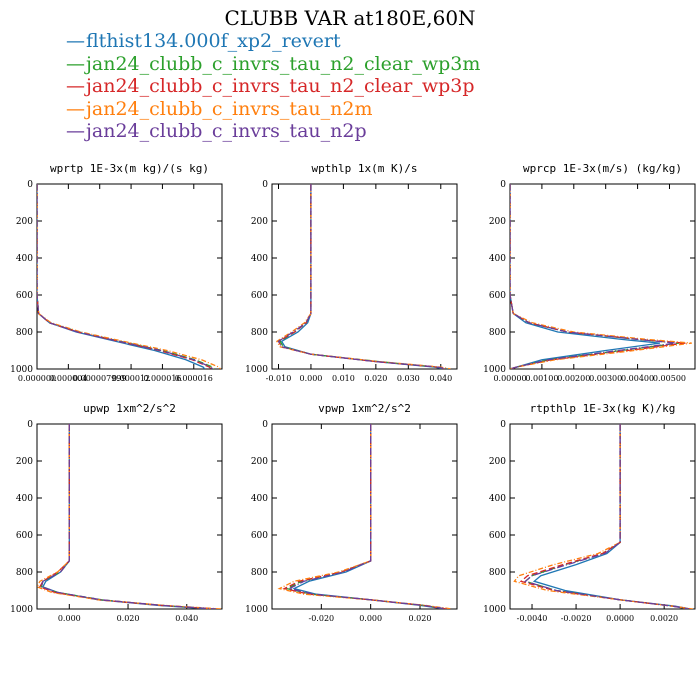 The height and width of the screenshot is (700, 700). Describe the element at coordinates (573, 378) in the screenshot. I see `x-tick-label: 0.00200` at that location.